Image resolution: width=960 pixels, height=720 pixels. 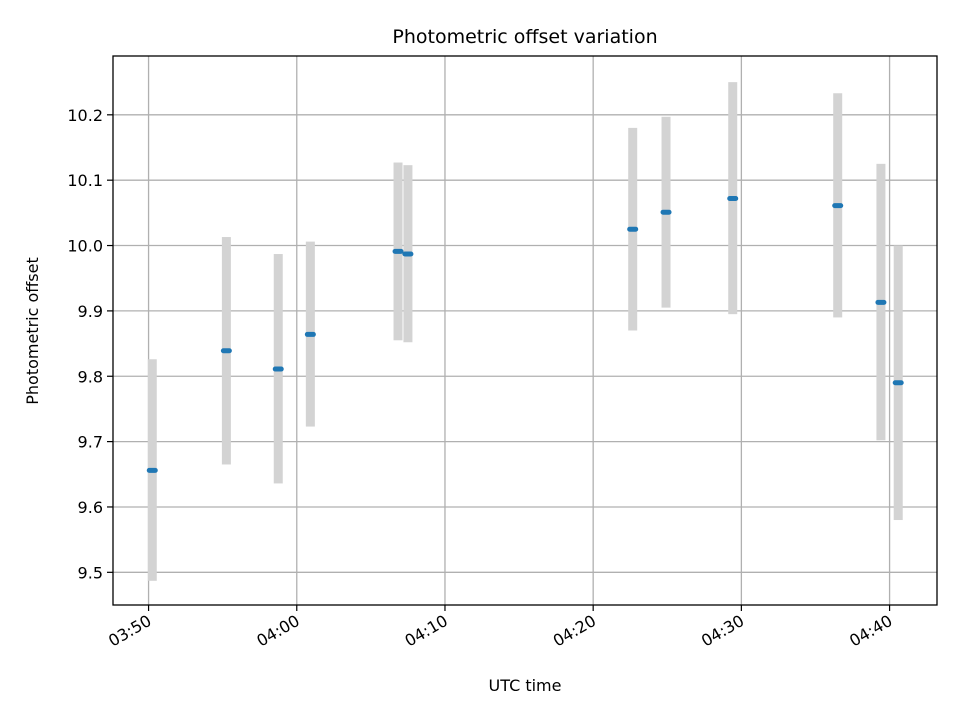 What do you see at coordinates (277, 631) in the screenshot?
I see `x-tick-label: 04:00` at bounding box center [277, 631].